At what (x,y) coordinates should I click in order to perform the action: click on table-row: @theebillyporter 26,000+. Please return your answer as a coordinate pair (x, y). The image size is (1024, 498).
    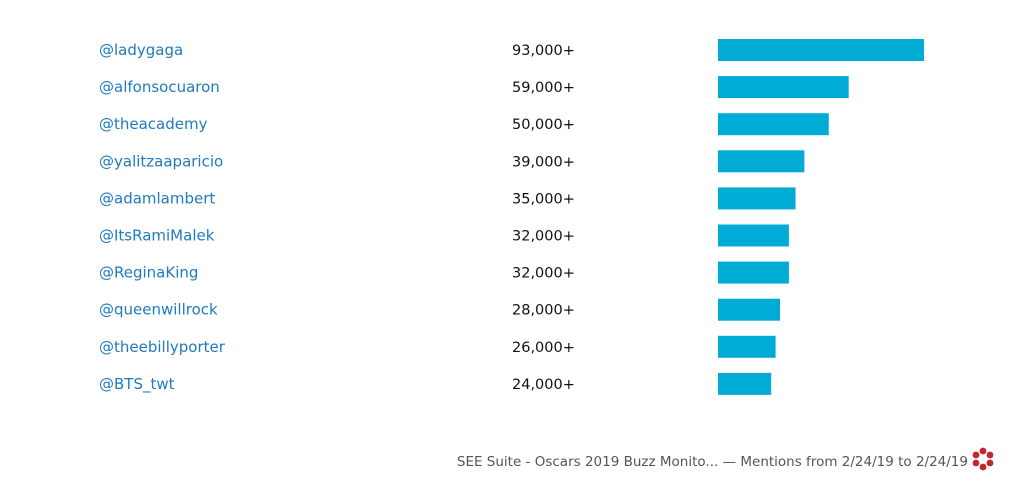
    Looking at the image, I should click on (437, 346).